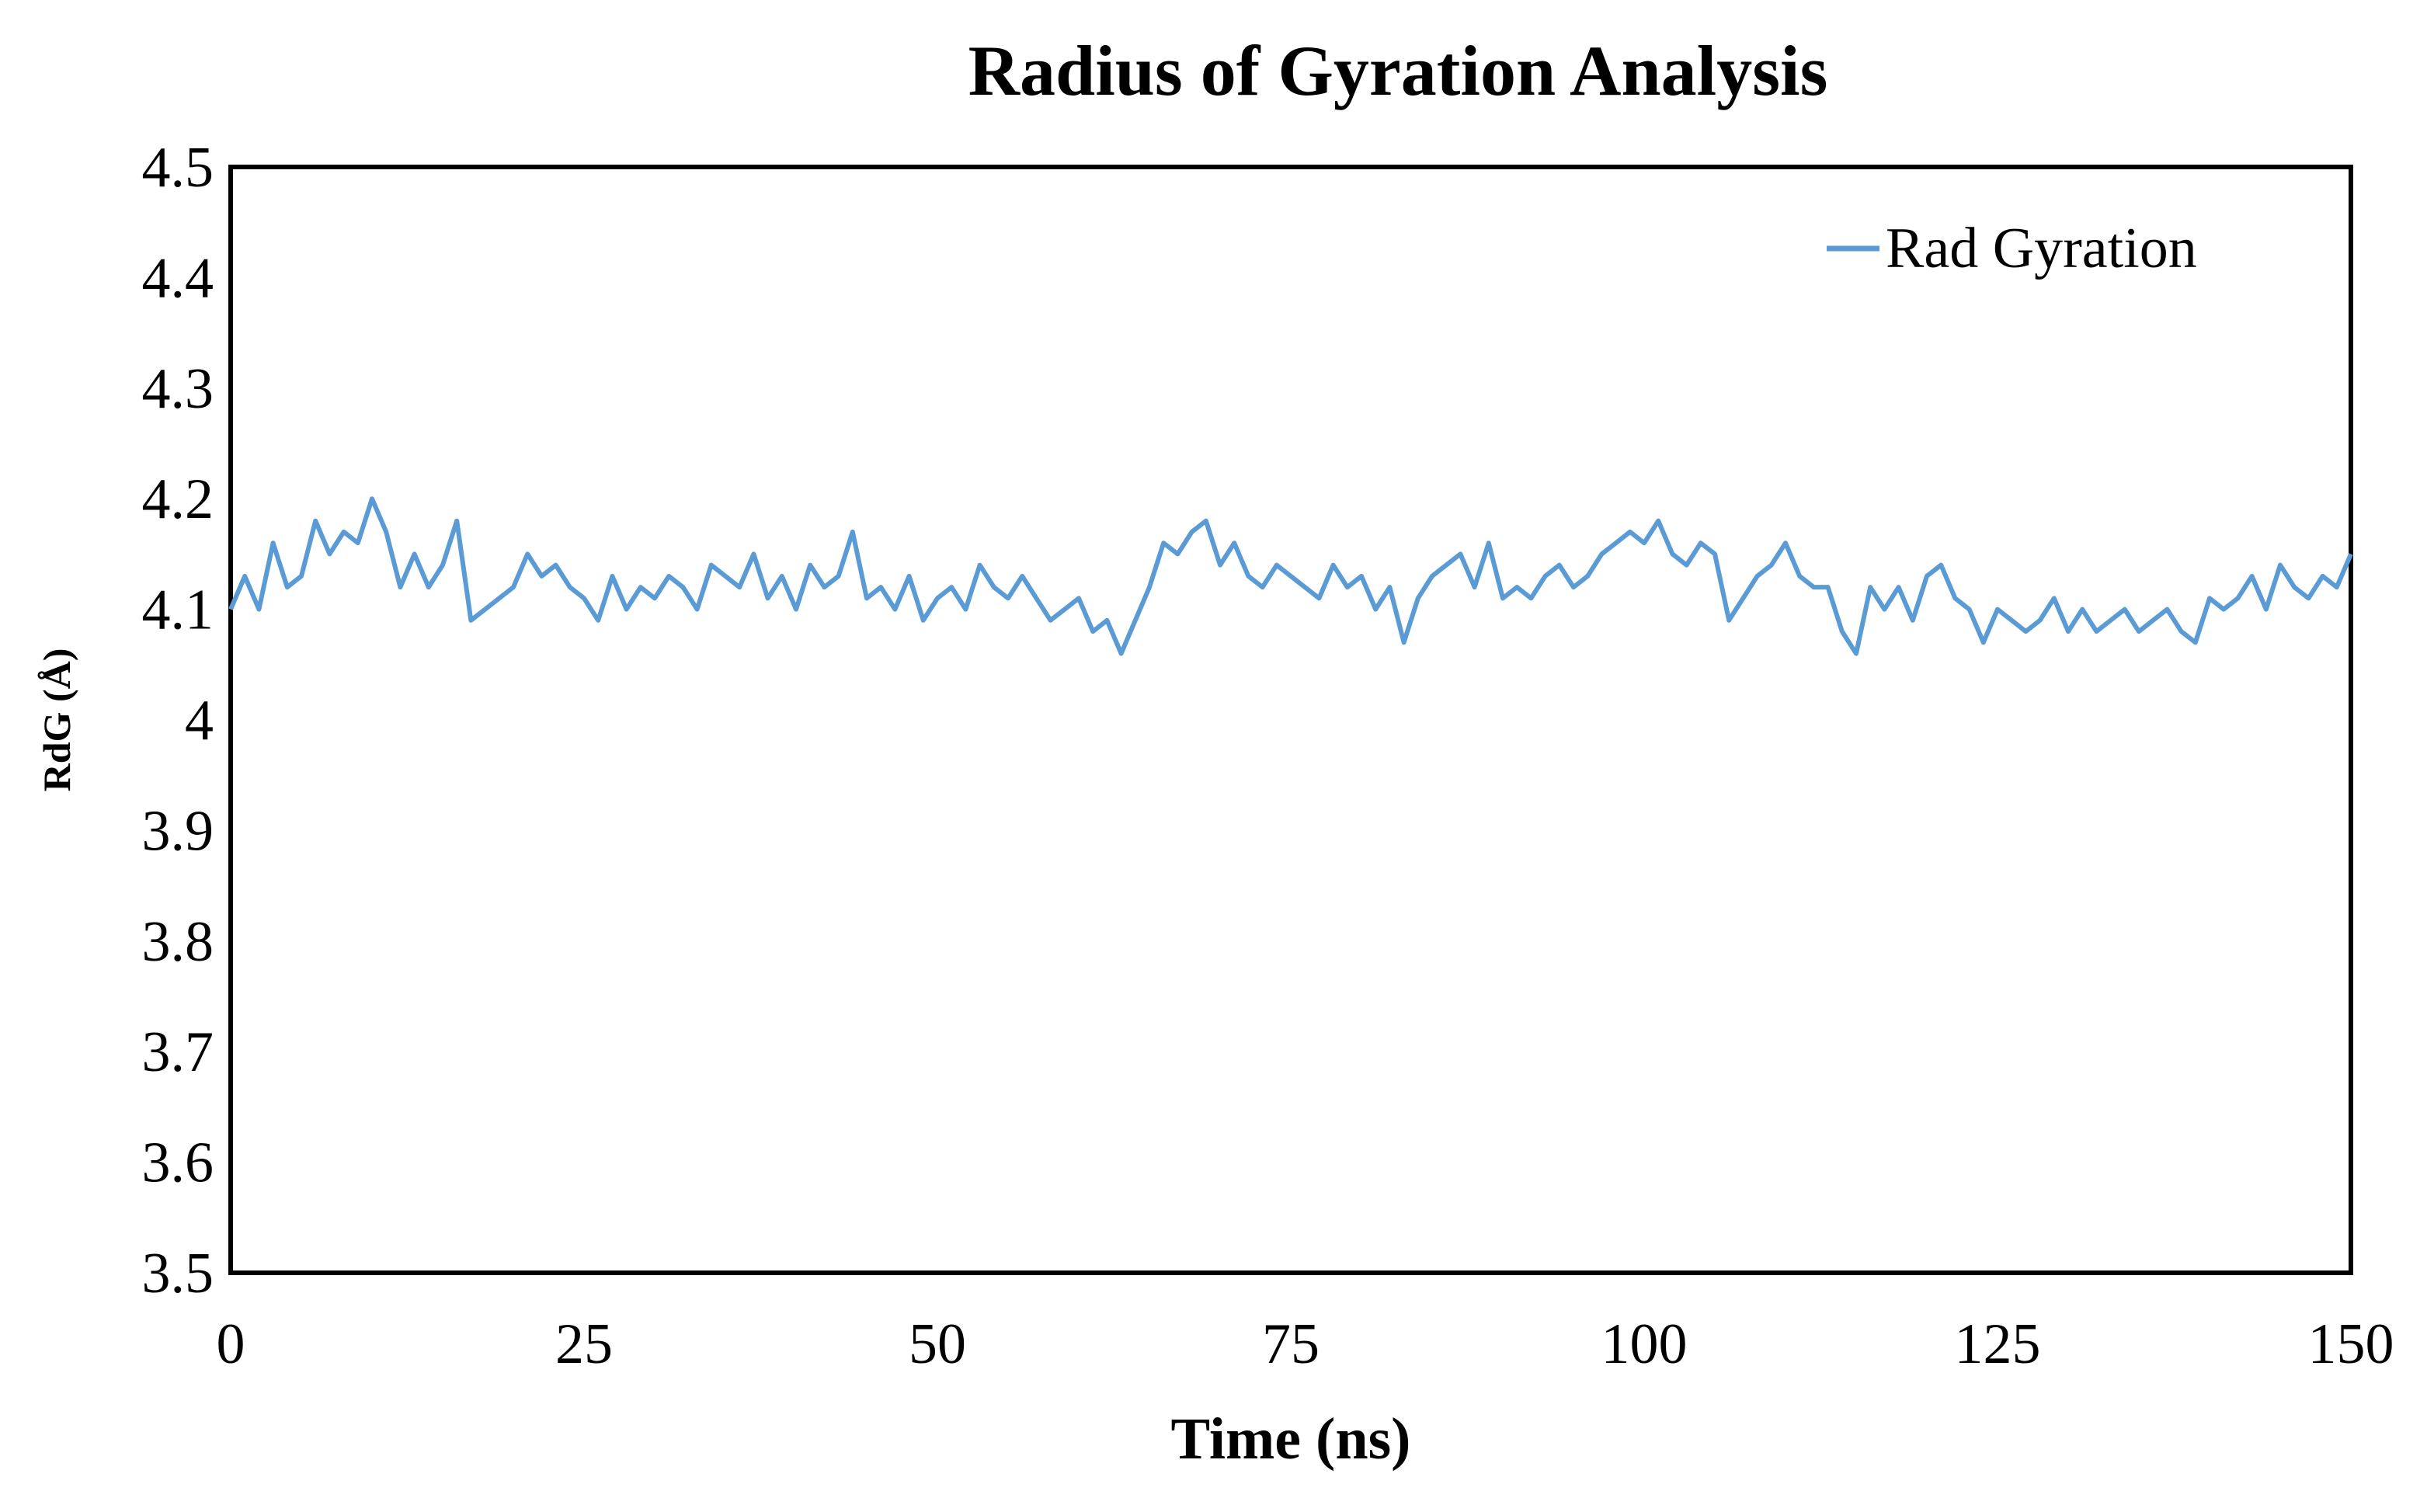  What do you see at coordinates (178, 168) in the screenshot?
I see `y-tick-label: 4.5` at bounding box center [178, 168].